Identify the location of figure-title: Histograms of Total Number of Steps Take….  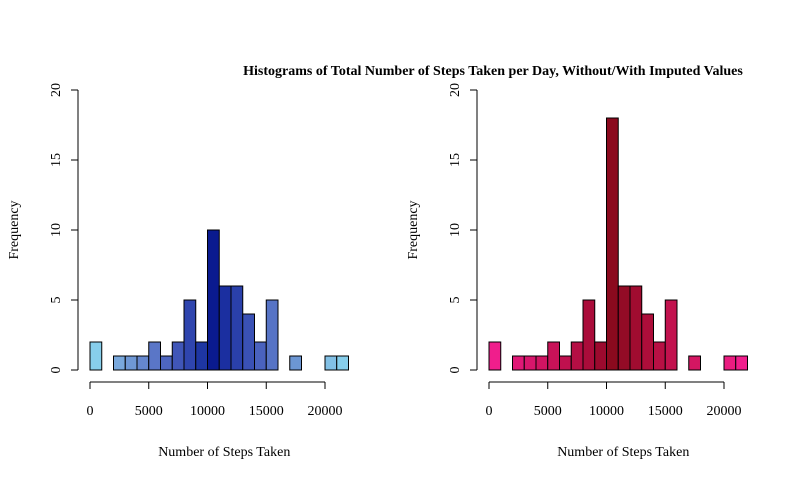
(493, 71).